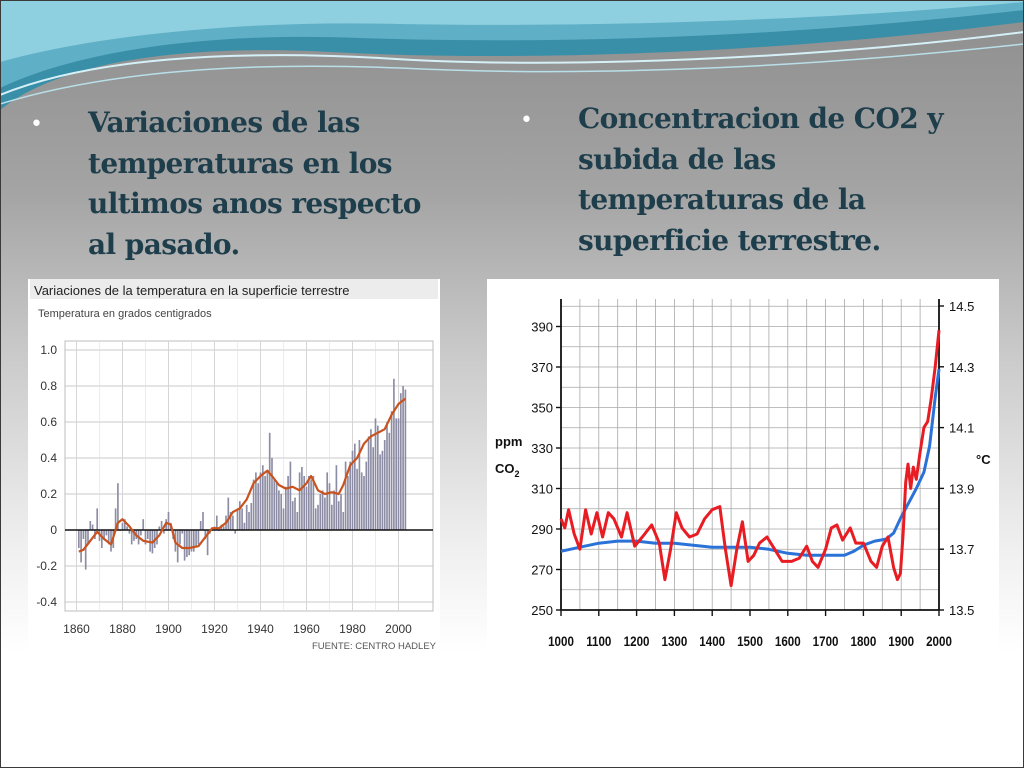 The height and width of the screenshot is (768, 1024). I want to click on x-tick-label: 1000, so click(561, 641).